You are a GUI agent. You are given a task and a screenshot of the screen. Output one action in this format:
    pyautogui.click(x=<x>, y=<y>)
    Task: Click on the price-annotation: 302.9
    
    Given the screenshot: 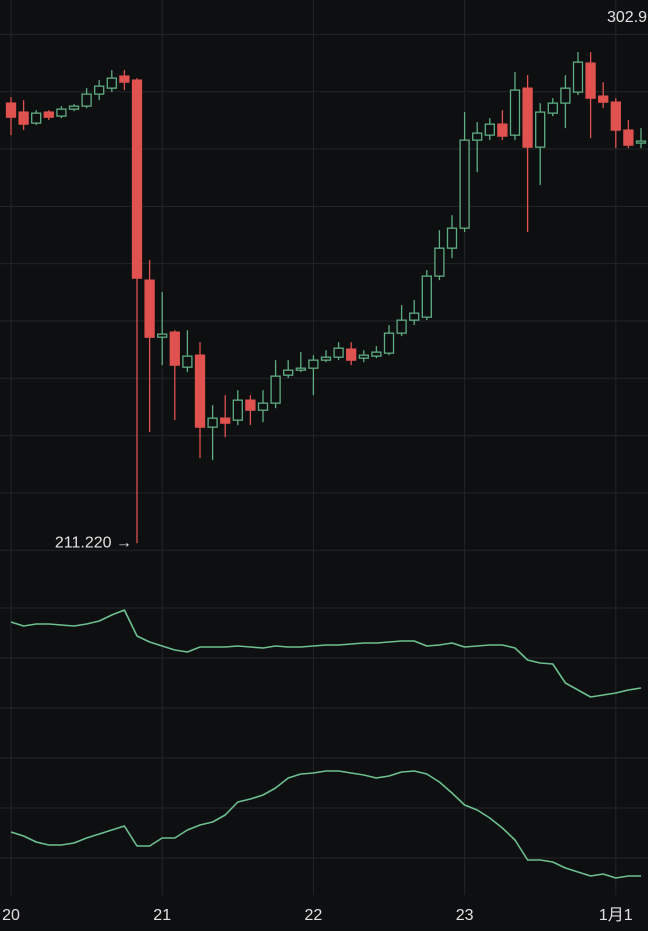 What is the action you would take?
    pyautogui.click(x=627, y=17)
    